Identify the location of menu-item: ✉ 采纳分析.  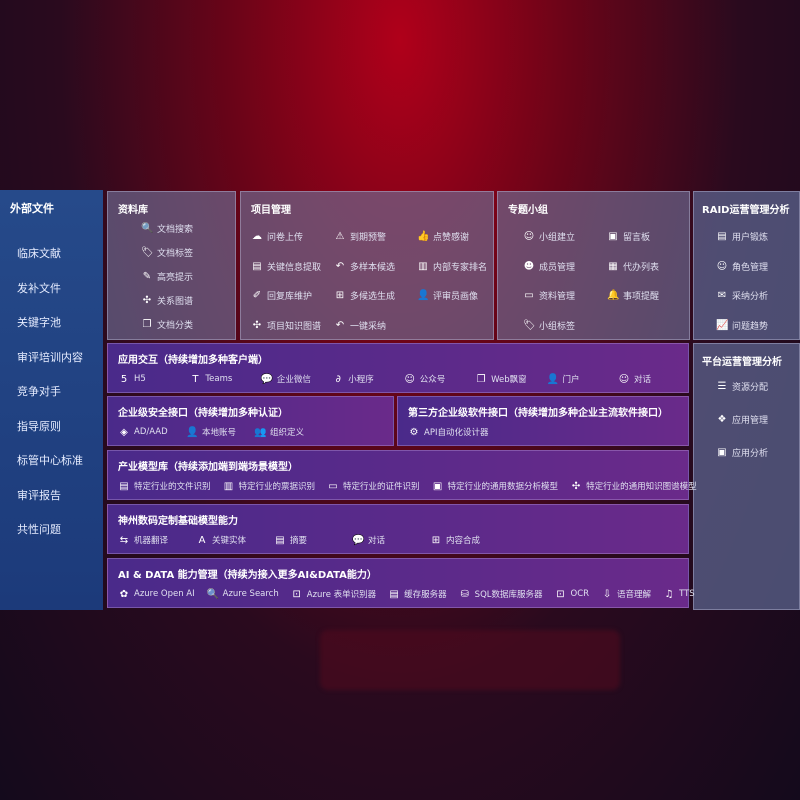
(742, 295).